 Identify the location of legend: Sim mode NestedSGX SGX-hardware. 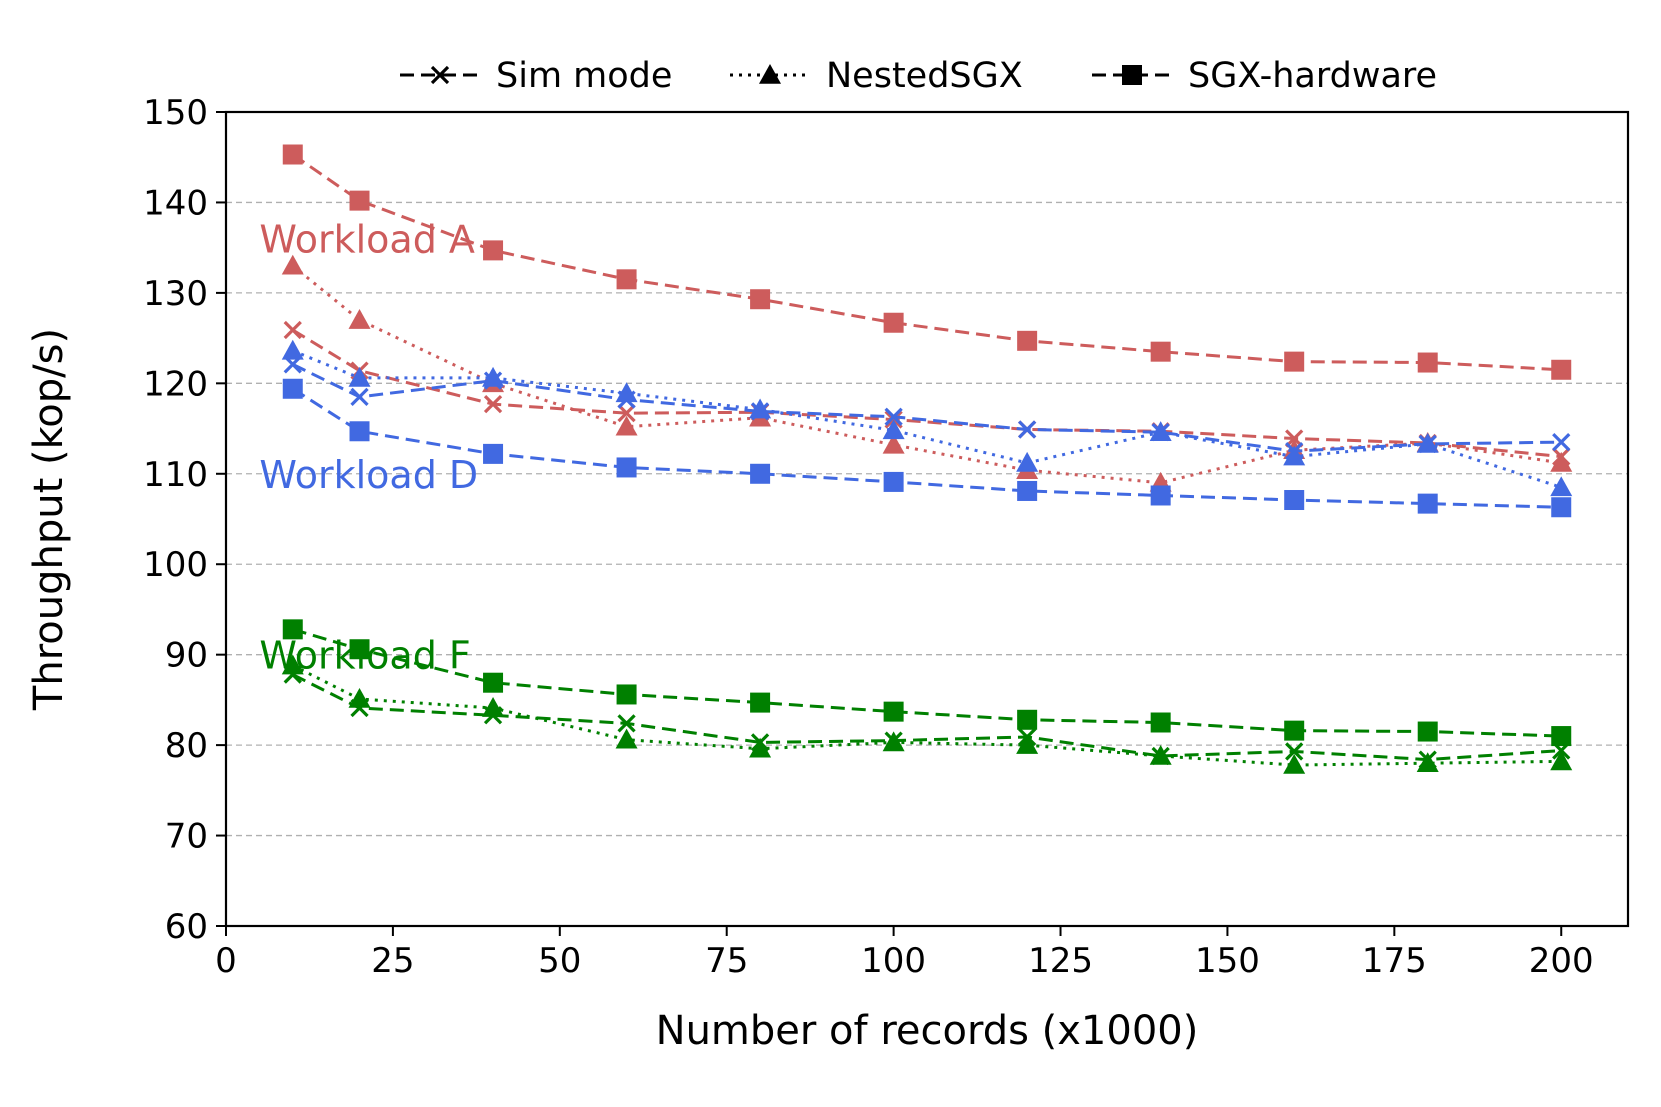
(918, 76).